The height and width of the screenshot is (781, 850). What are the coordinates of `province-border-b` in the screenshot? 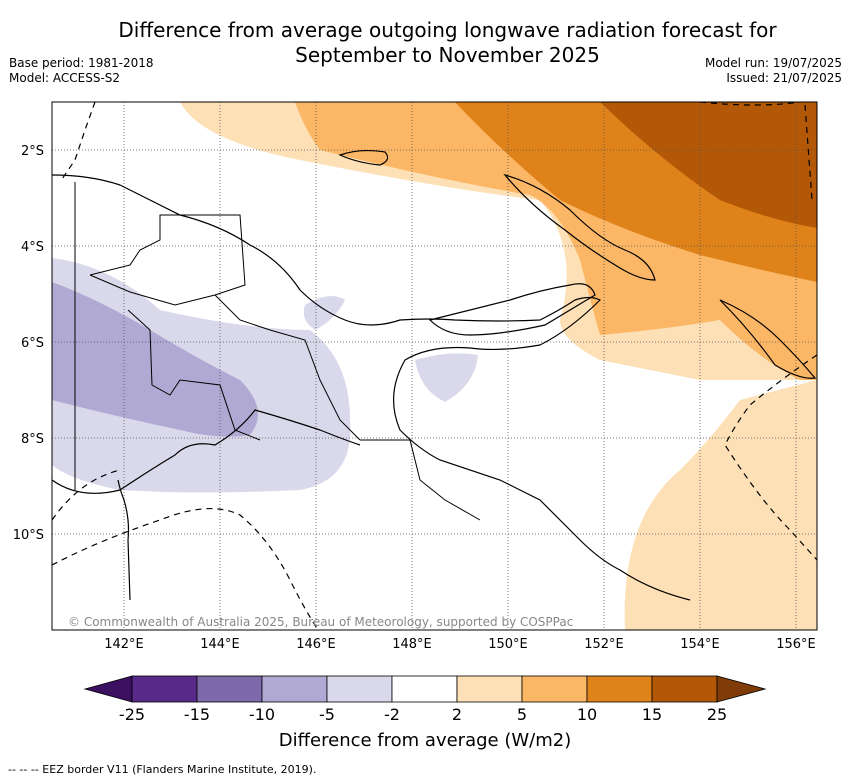 It's located at (194, 375).